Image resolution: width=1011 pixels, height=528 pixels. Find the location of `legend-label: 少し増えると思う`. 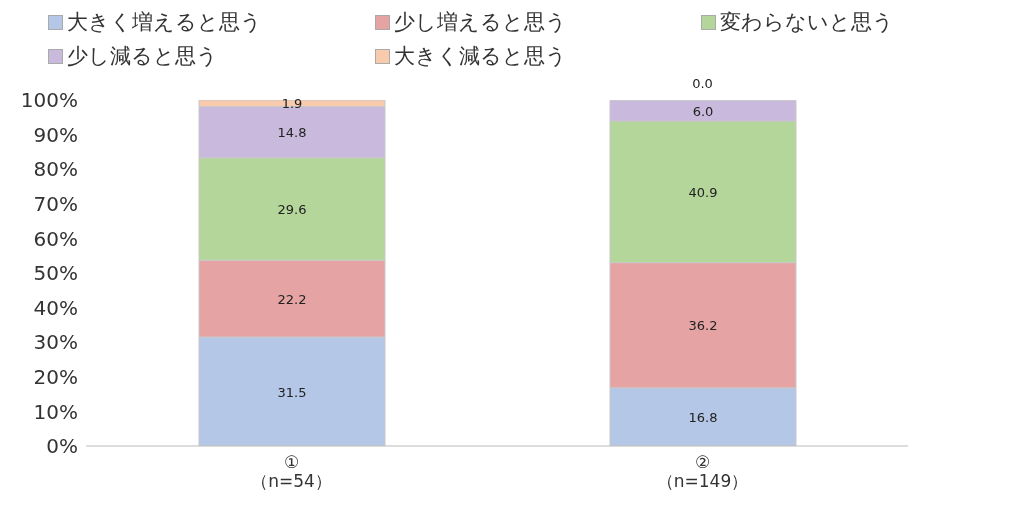

legend-label: 少し増えると思う is located at coordinates (480, 22).